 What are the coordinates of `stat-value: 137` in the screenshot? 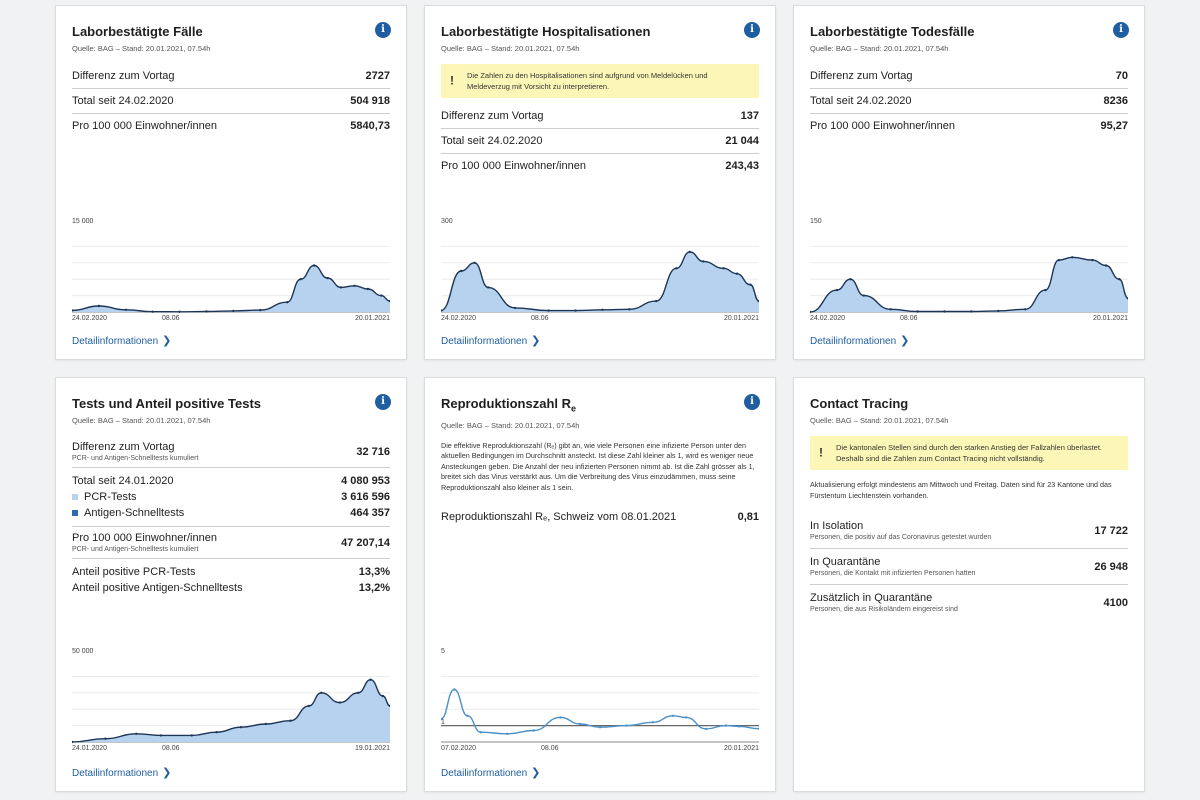 It's located at (749, 116).